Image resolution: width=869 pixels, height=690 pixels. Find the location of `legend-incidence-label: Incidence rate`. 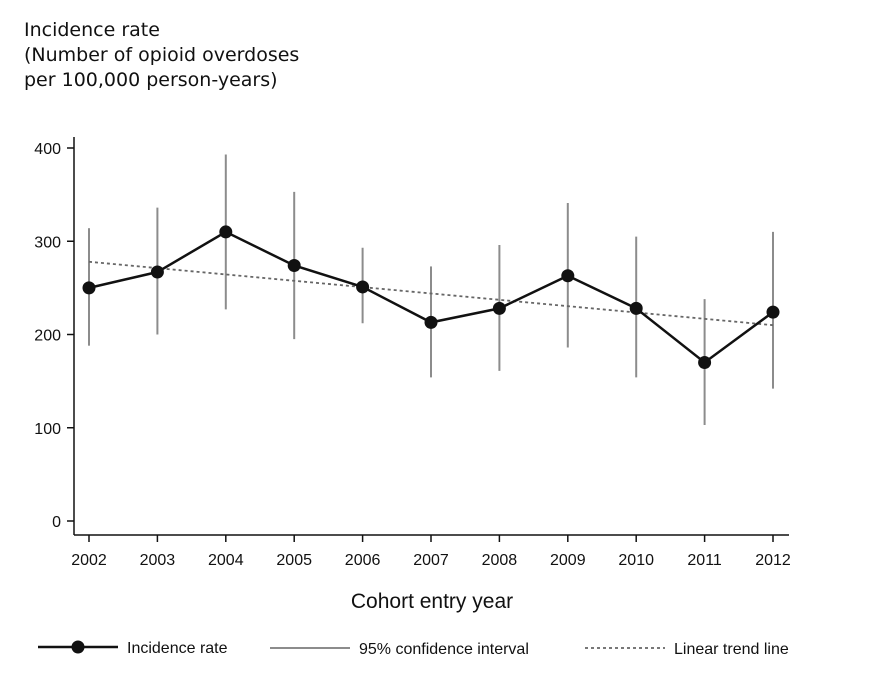

legend-incidence-label: Incidence rate is located at coordinates (177, 648).